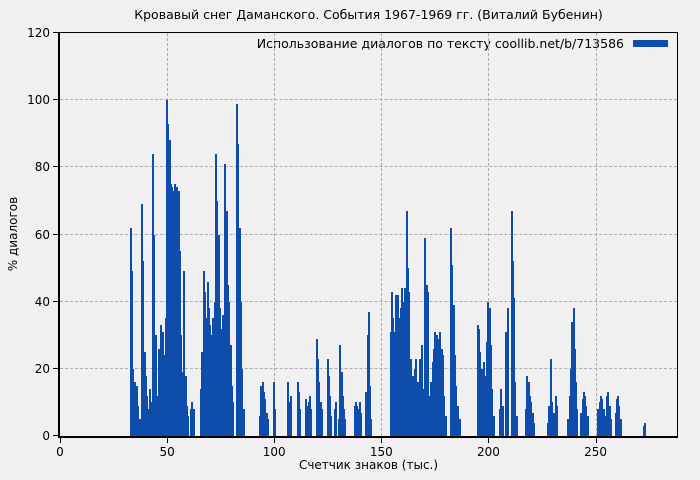 This screenshot has height=480, width=700. Describe the element at coordinates (60, 452) in the screenshot. I see `x-tick-label-0: 0` at that location.